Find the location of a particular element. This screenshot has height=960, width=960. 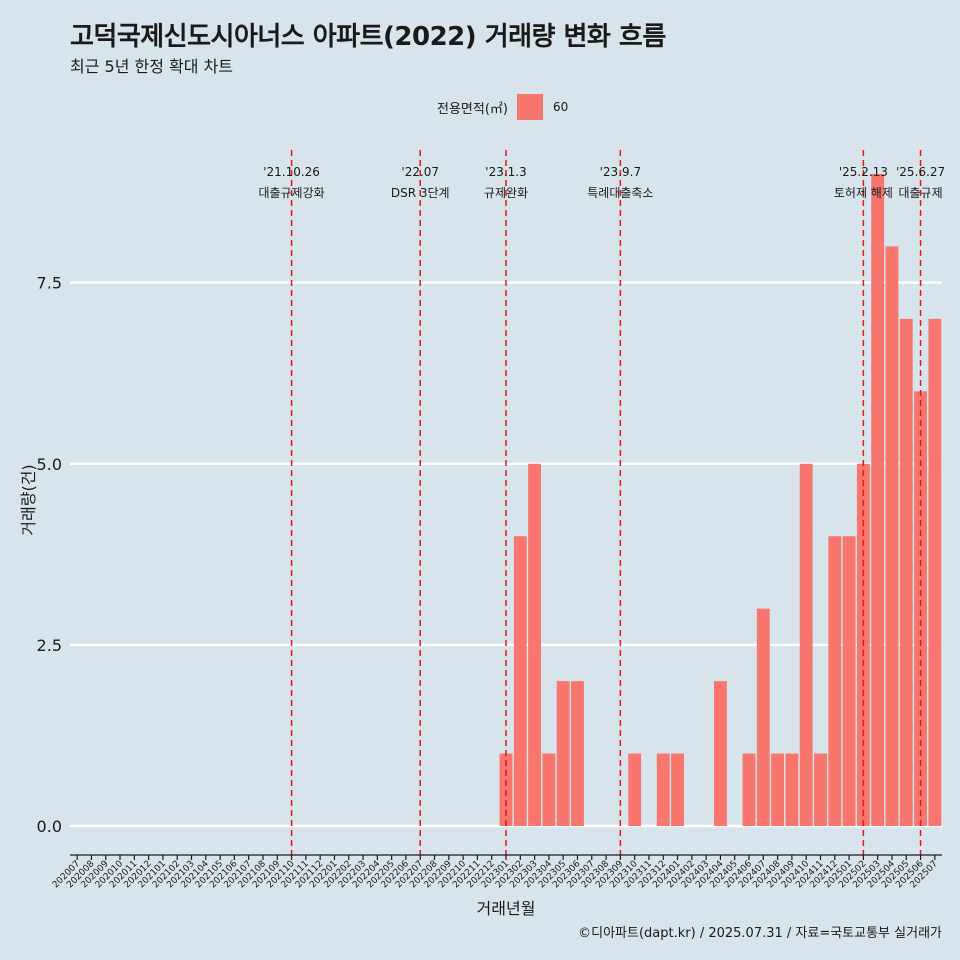

chart-subtitle: 최근 5년 한정 확대 차트 is located at coordinates (152, 66).